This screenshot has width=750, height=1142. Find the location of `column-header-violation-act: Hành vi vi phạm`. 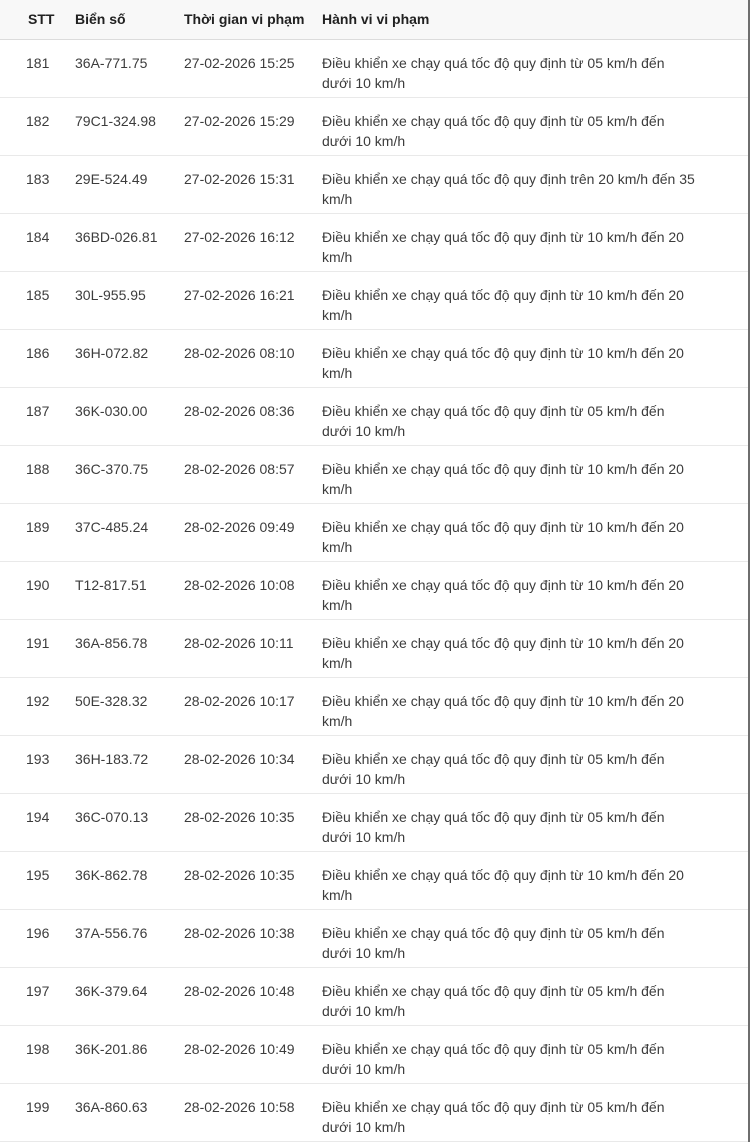

column-header-violation-act: Hành vi vi phạm is located at coordinates (536, 20).